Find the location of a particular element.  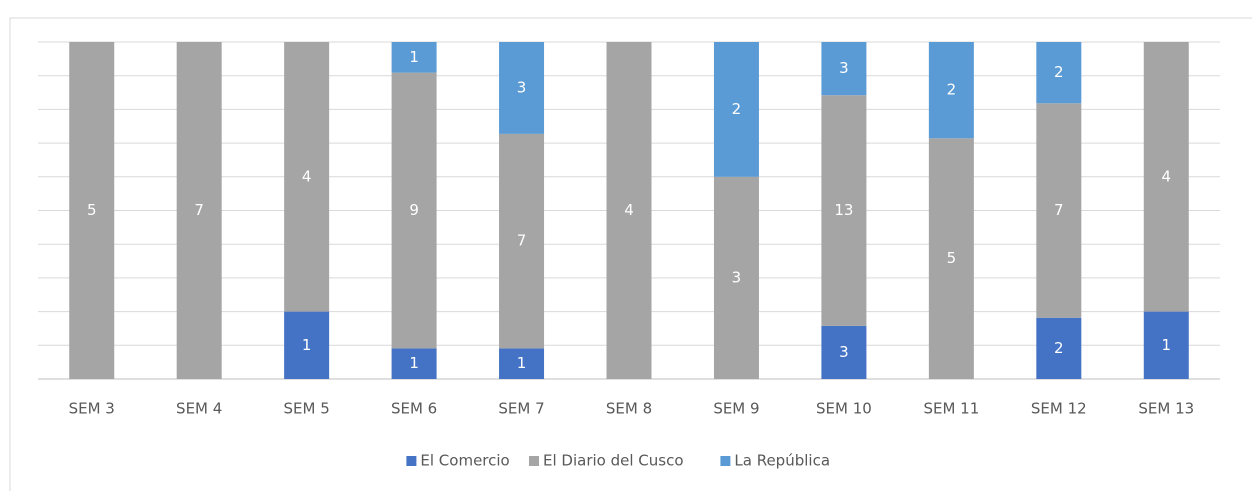

legend-label: El Diario del Cusco is located at coordinates (613, 461).